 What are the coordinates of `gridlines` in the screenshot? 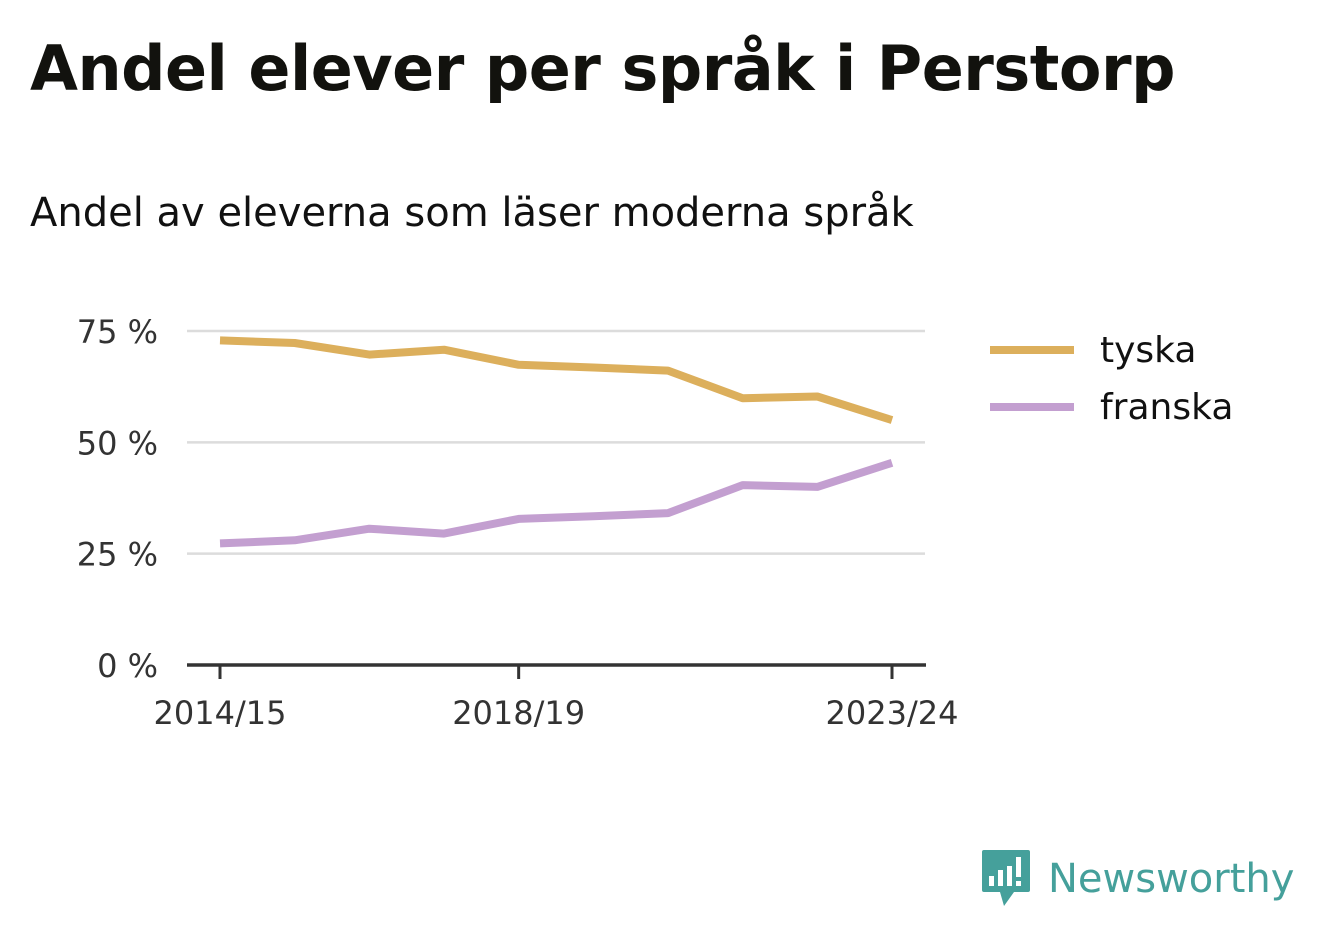 It's located at (556, 442).